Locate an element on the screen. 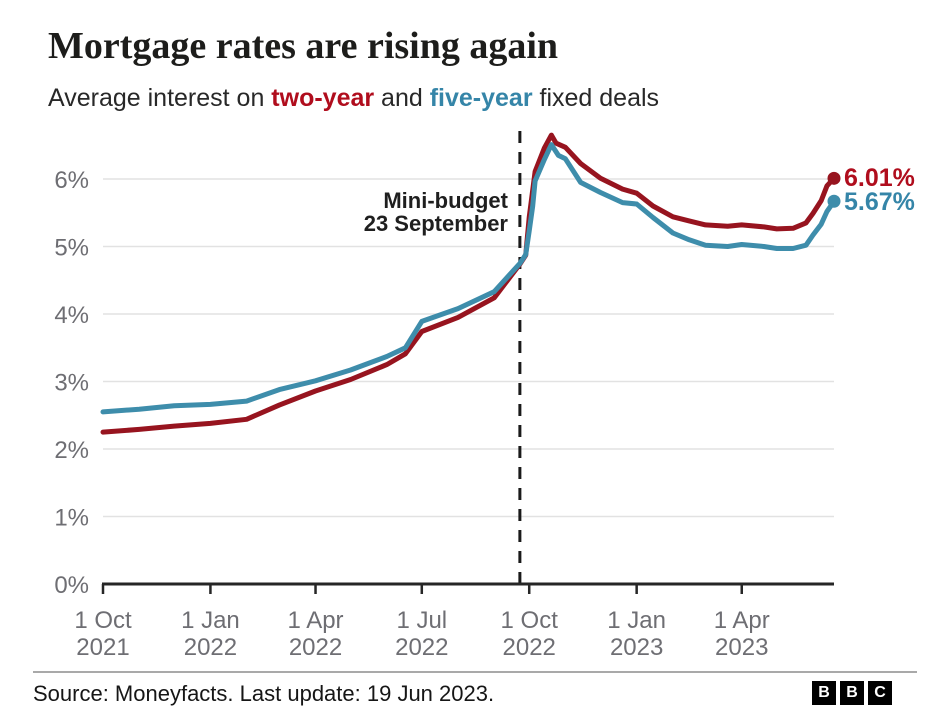 Image resolution: width=947 pixels, height=715 pixels. x-axis-label: 1 Jan 2023 is located at coordinates (636, 634).